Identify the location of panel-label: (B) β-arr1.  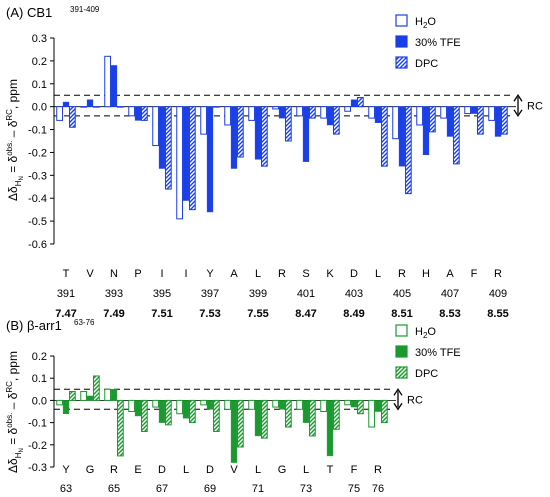
(34, 325).